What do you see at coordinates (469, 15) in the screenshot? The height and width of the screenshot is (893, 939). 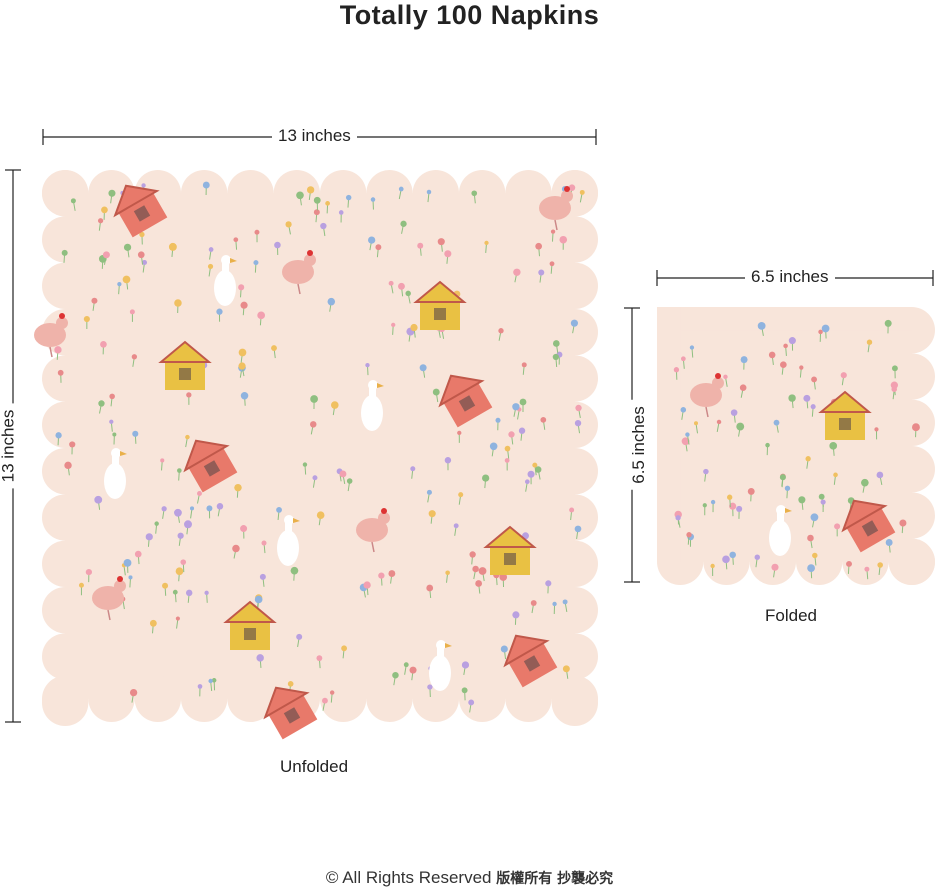 I see `page-title: Totally 100 Napkins` at bounding box center [469, 15].